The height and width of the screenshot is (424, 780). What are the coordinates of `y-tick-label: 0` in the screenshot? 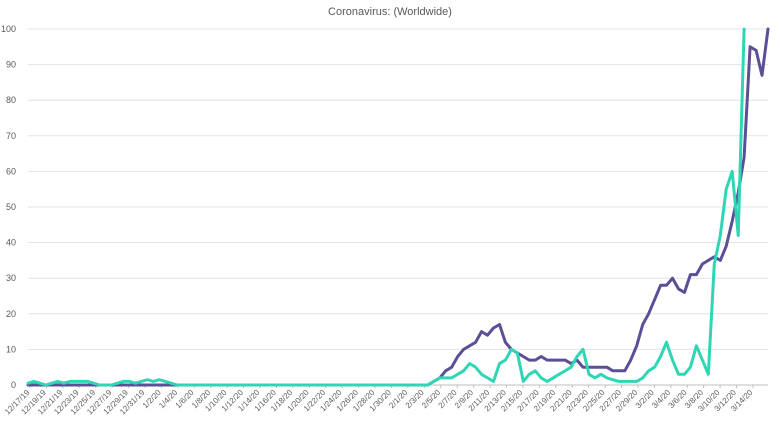 It's located at (13, 385).